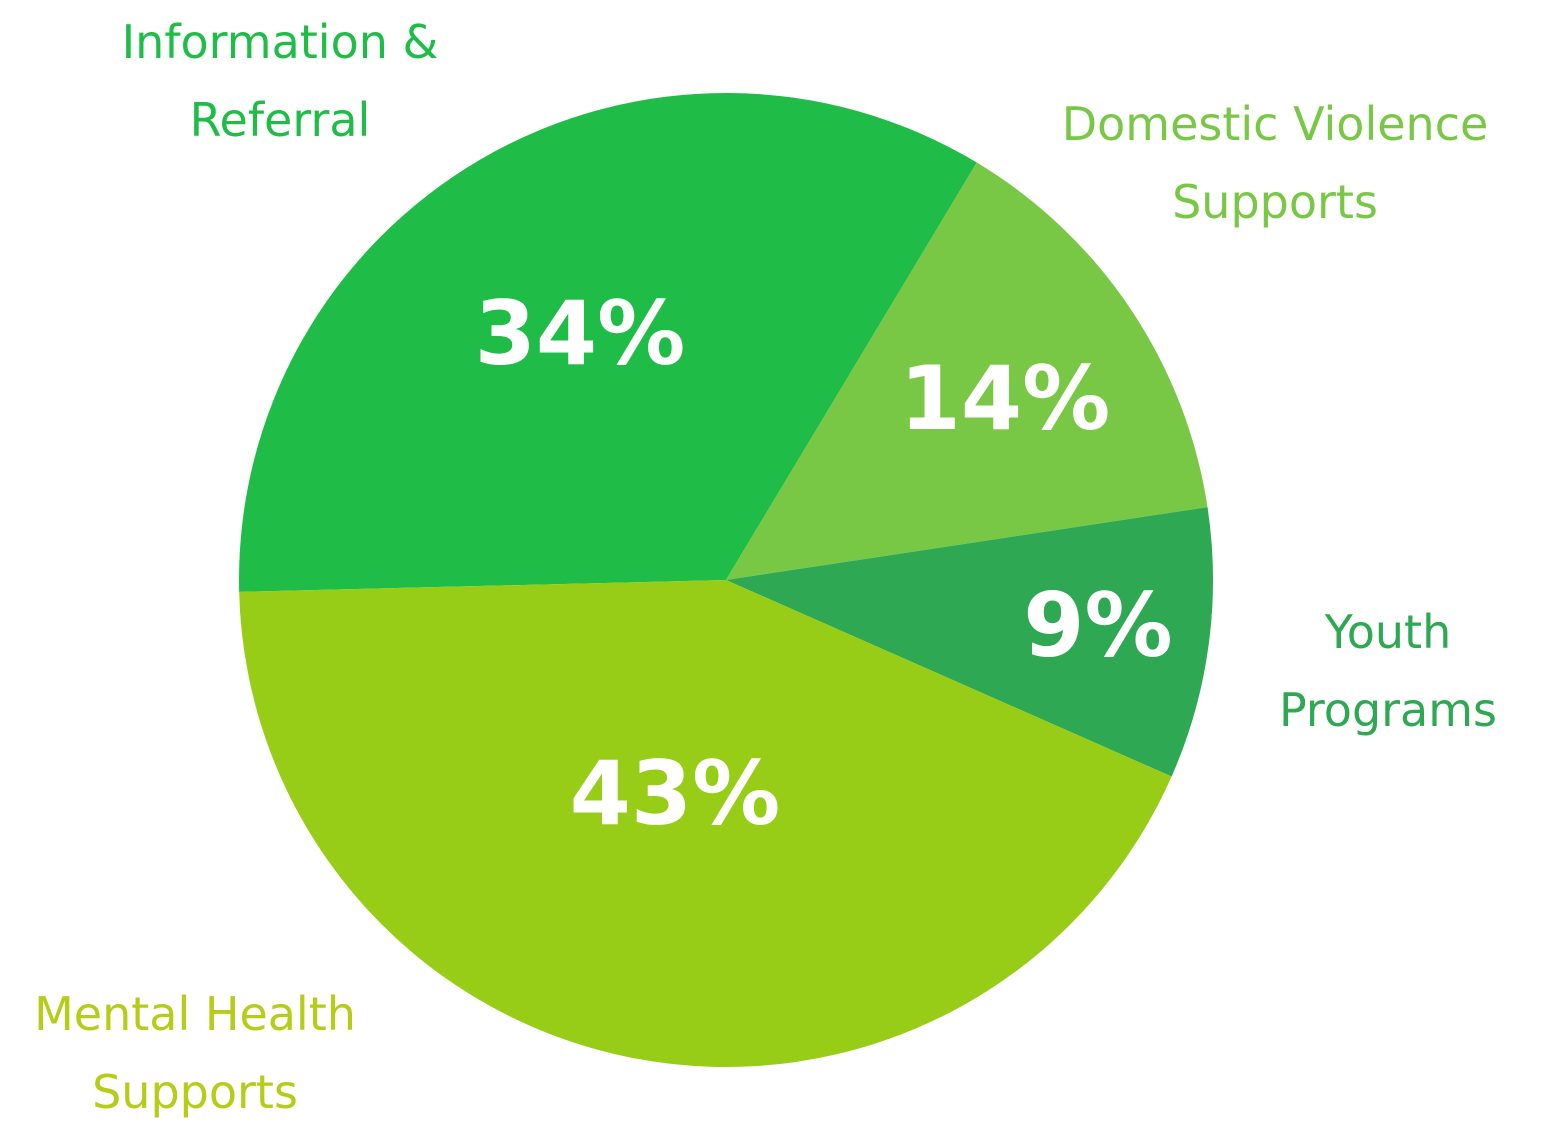 This screenshot has height=1132, width=1542. I want to click on slice-category-label: Domestic Violence Supports, so click(1275, 163).